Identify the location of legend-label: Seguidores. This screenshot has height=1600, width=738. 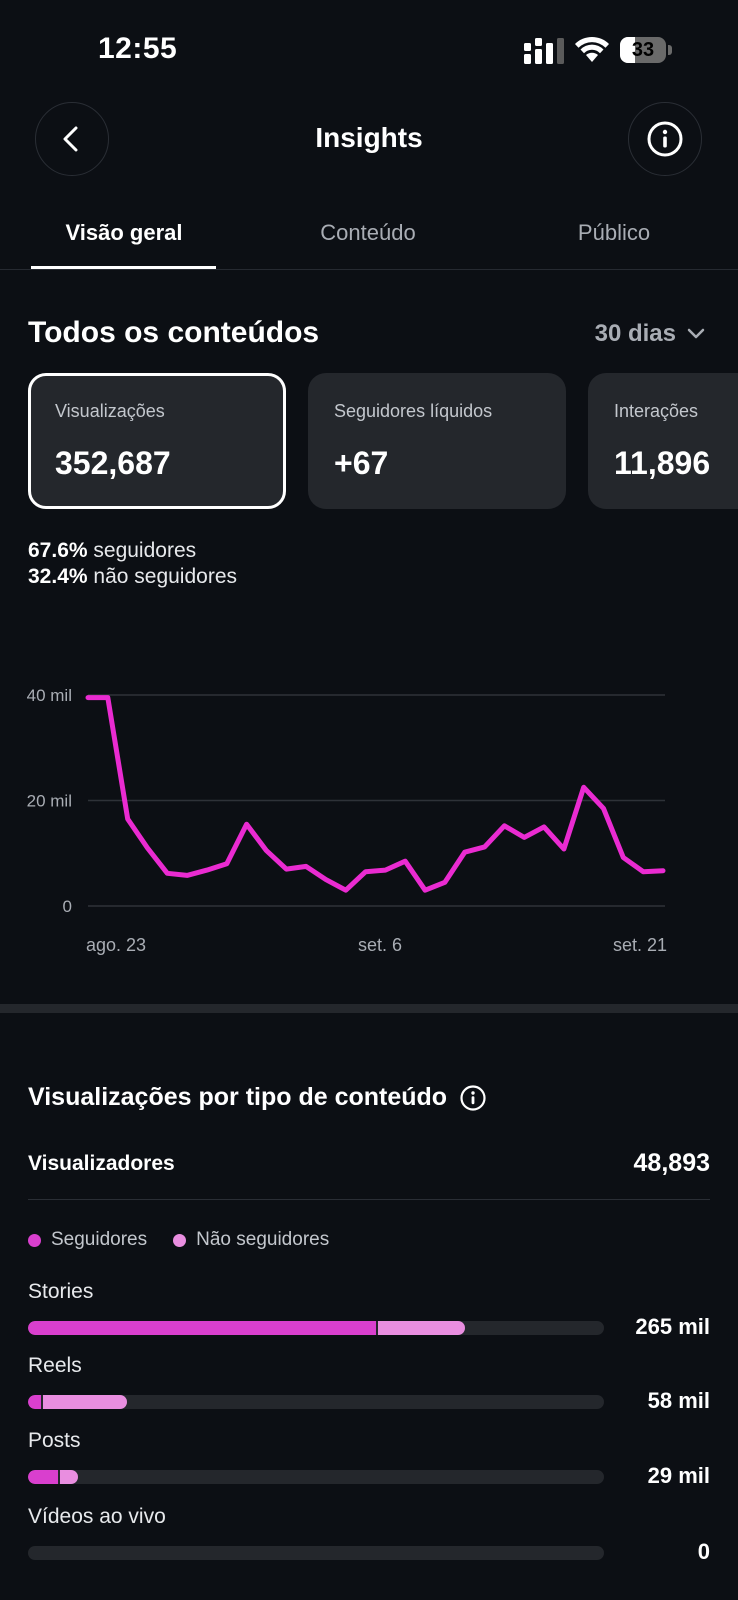
(99, 1239).